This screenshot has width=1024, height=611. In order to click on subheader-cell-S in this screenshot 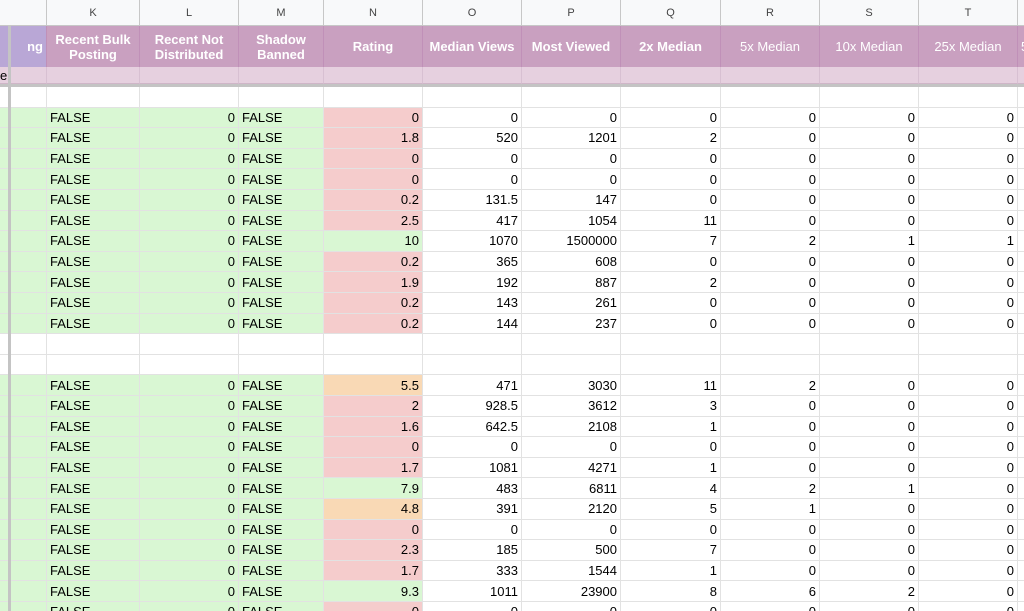, I will do `click(869, 75)`.